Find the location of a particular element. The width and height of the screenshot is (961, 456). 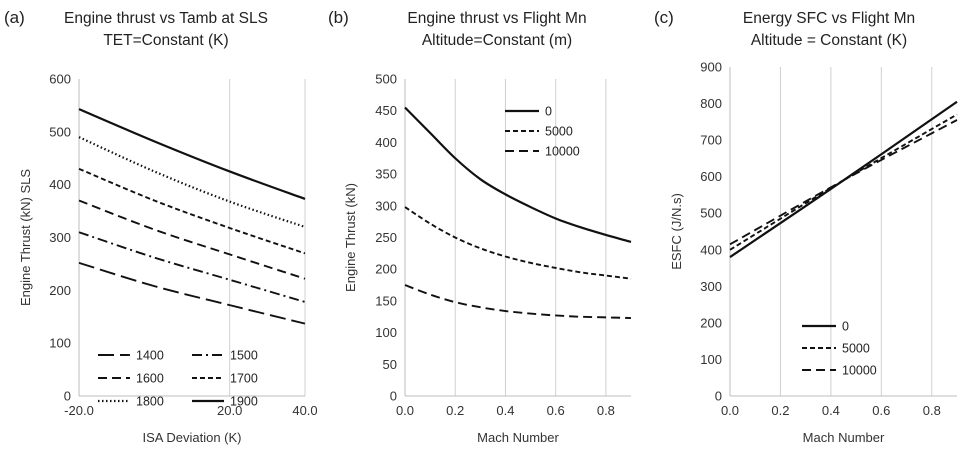

legend-label: 1500 is located at coordinates (244, 356).